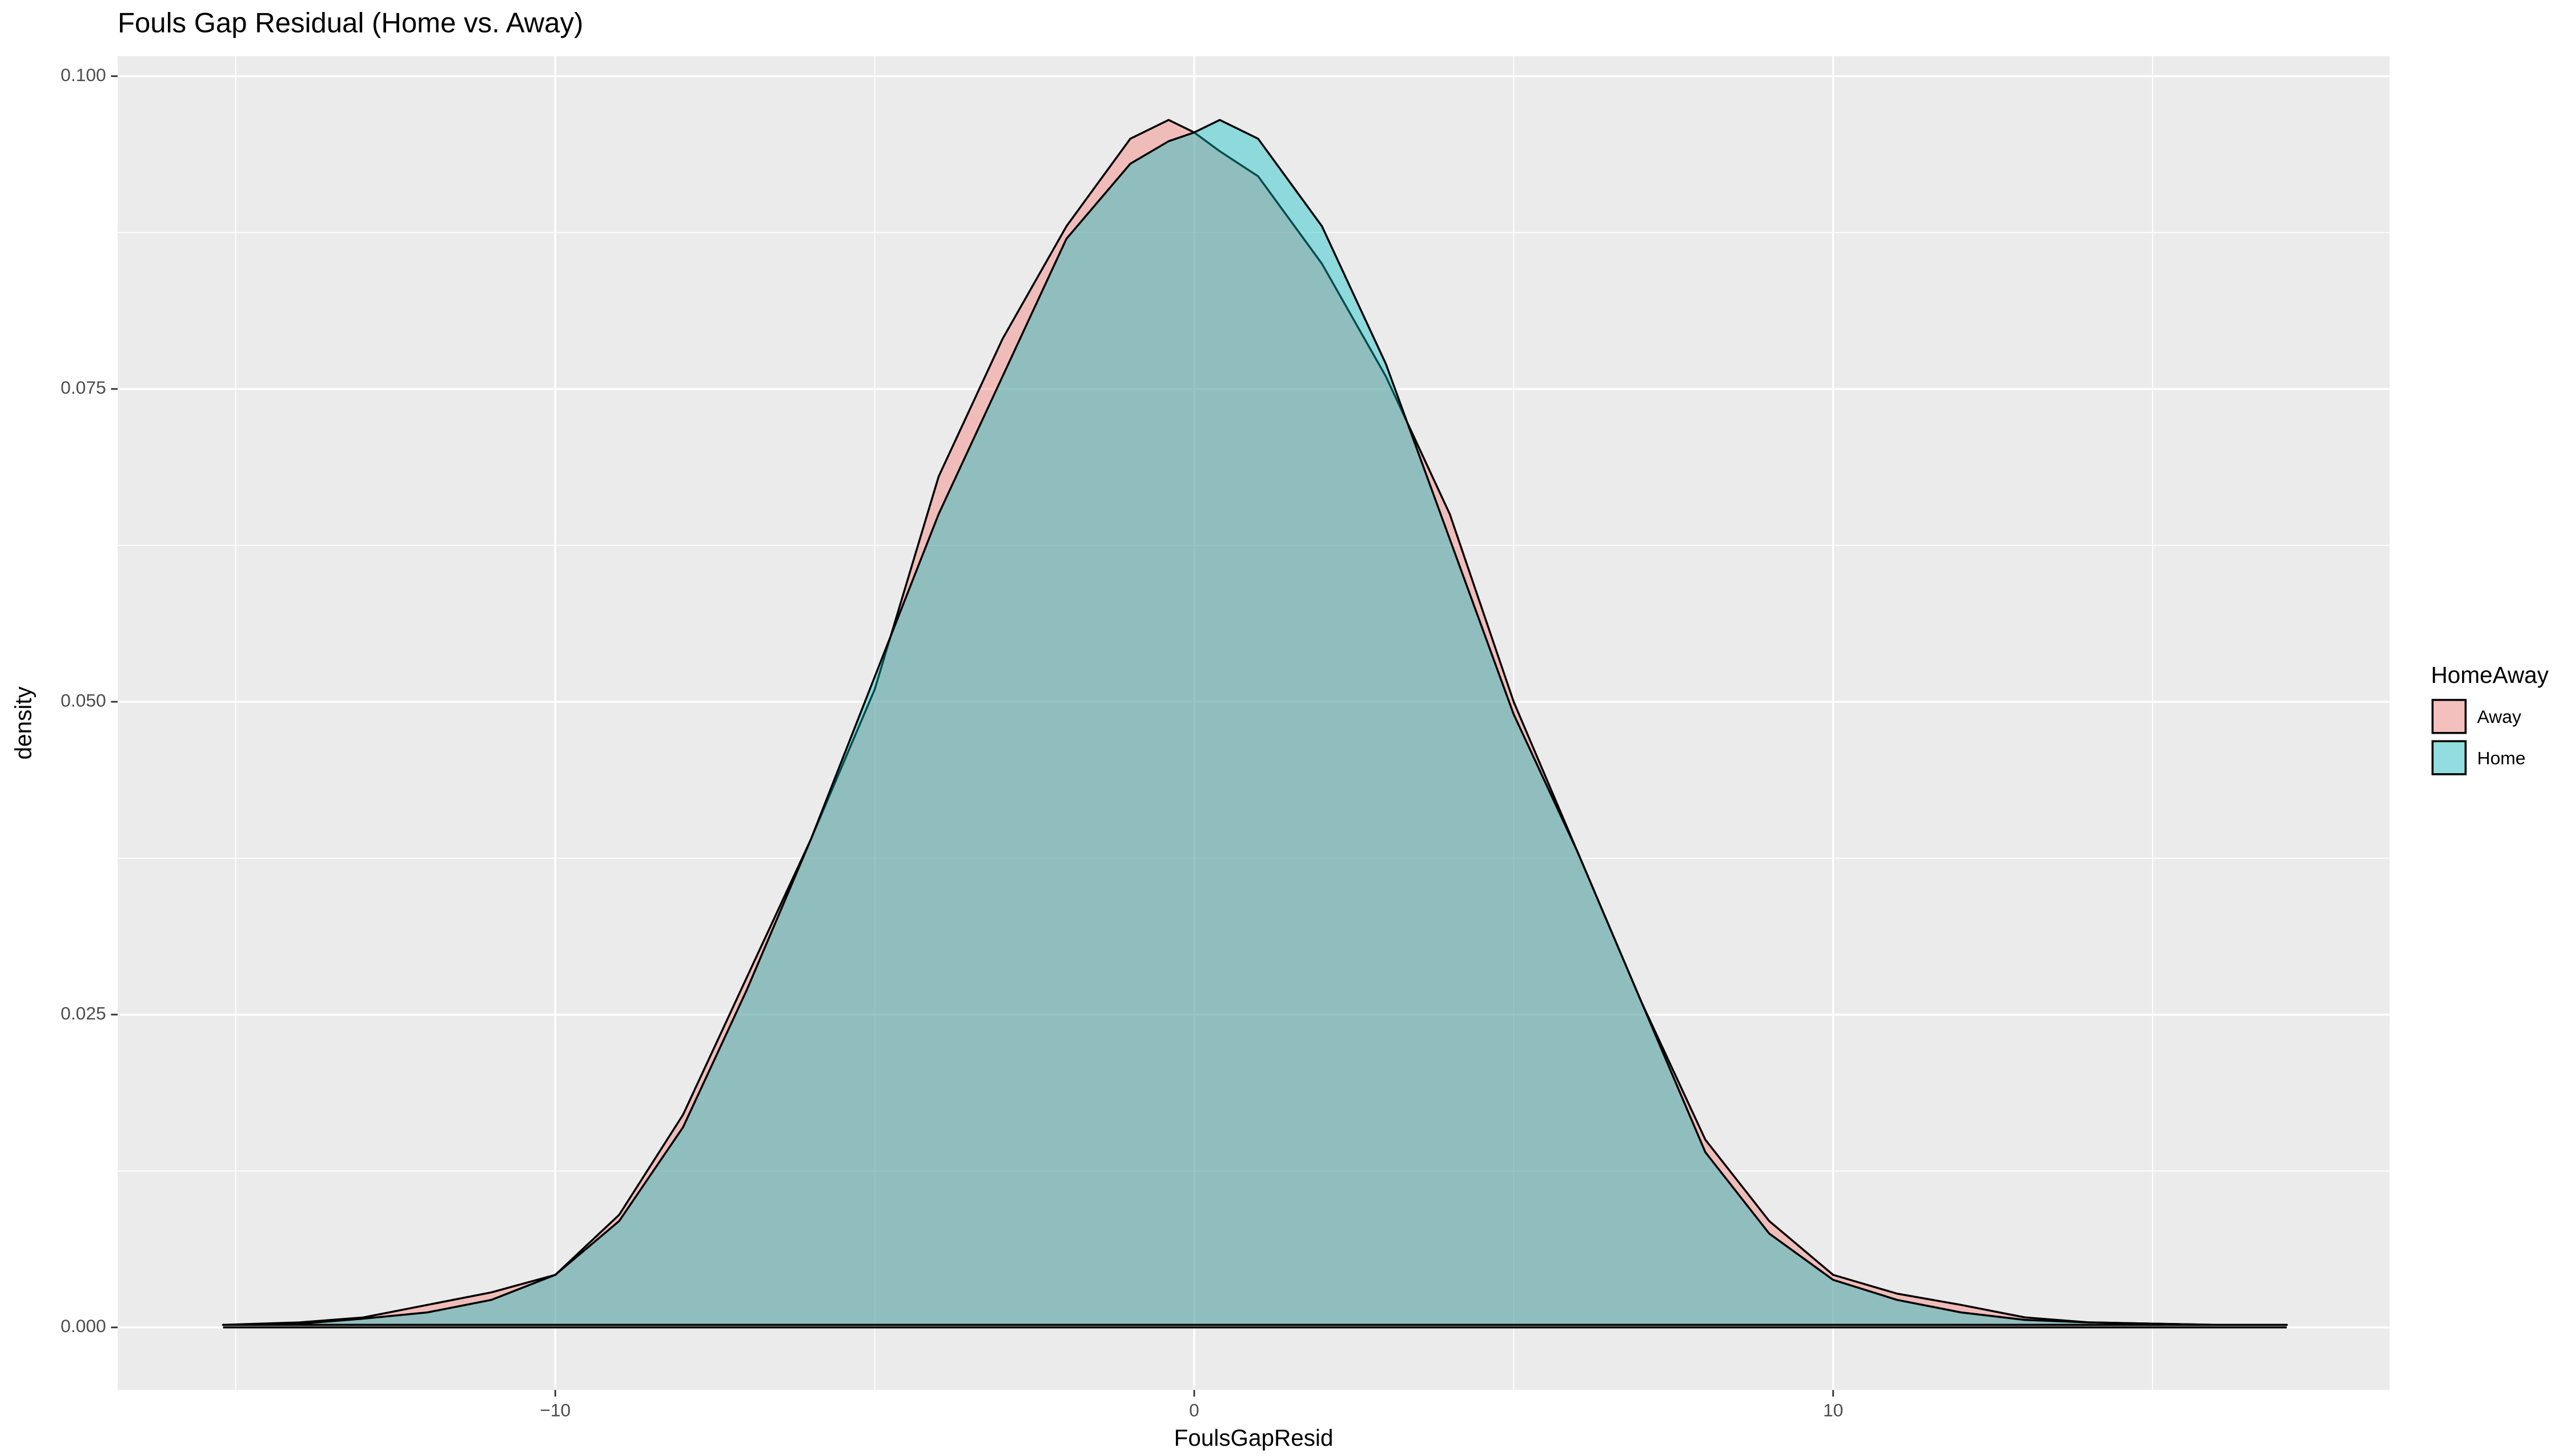  What do you see at coordinates (350, 22) in the screenshot?
I see `chart-title: Fouls Gap Residual (Home vs. Away)` at bounding box center [350, 22].